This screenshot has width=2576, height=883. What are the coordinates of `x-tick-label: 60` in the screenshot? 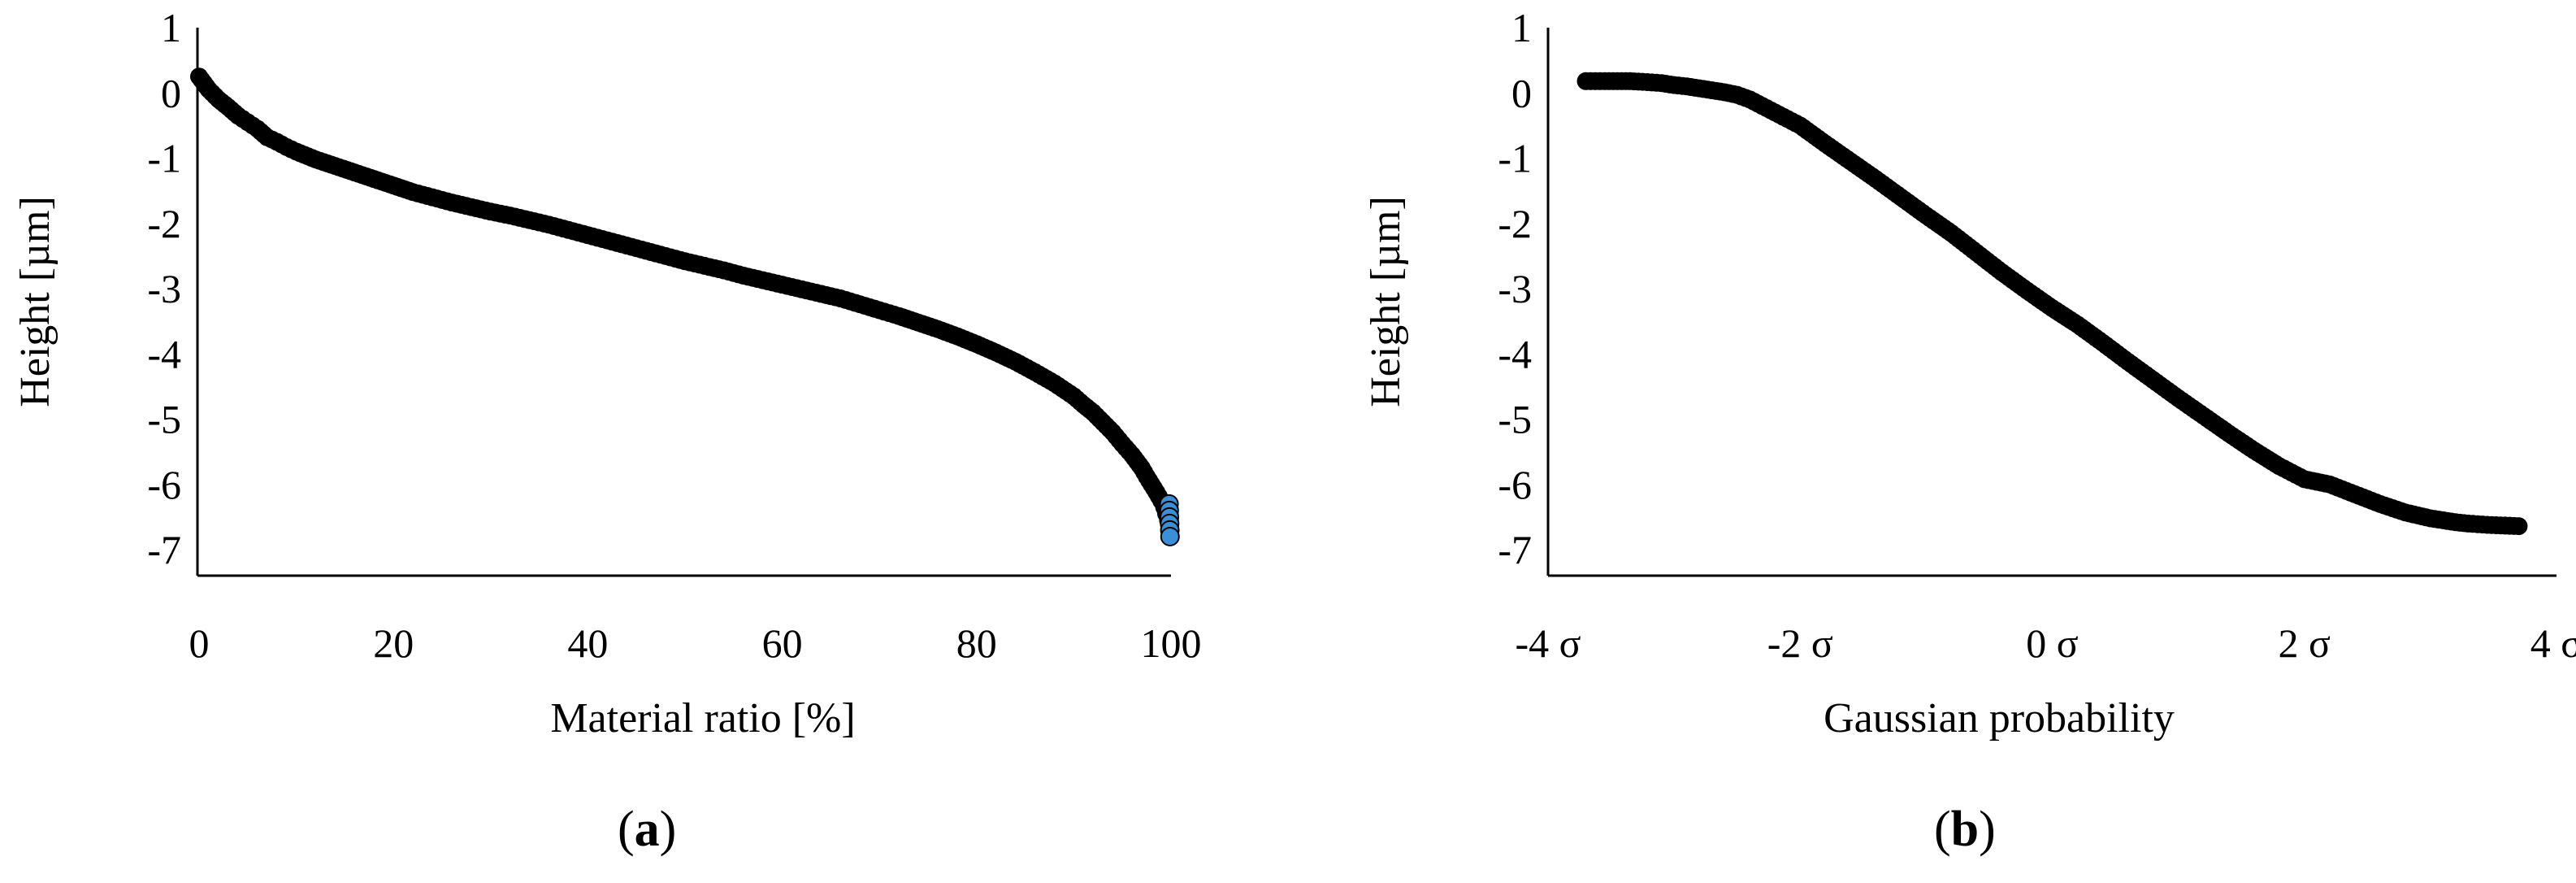 It's located at (782, 643).